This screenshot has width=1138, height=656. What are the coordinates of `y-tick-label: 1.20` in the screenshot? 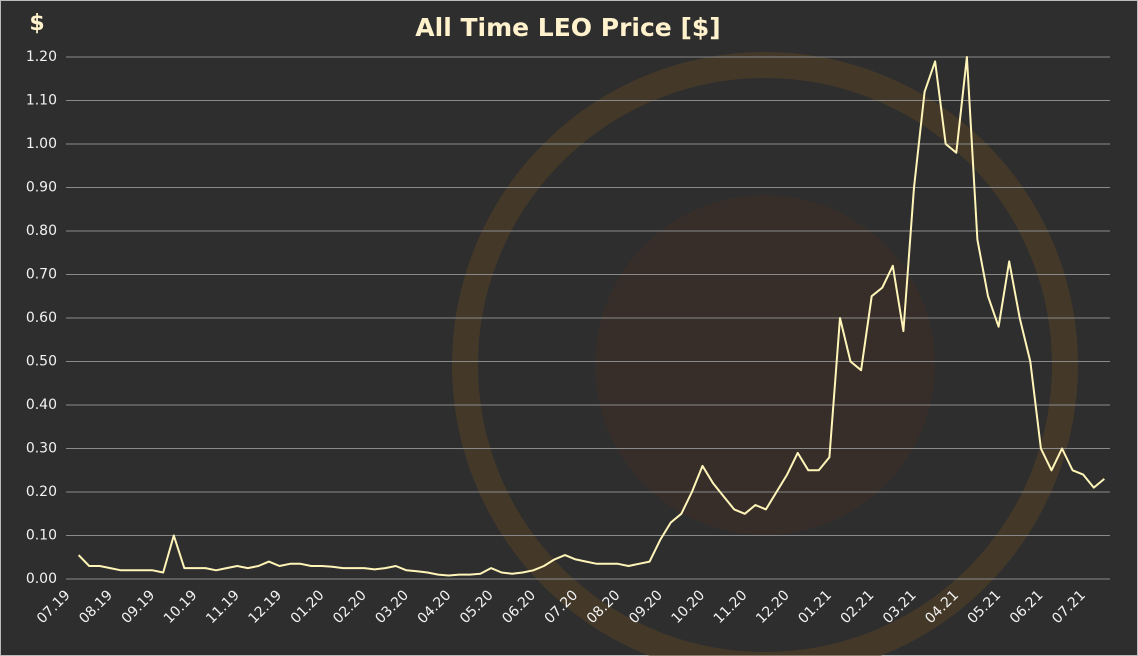 It's located at (41, 57).